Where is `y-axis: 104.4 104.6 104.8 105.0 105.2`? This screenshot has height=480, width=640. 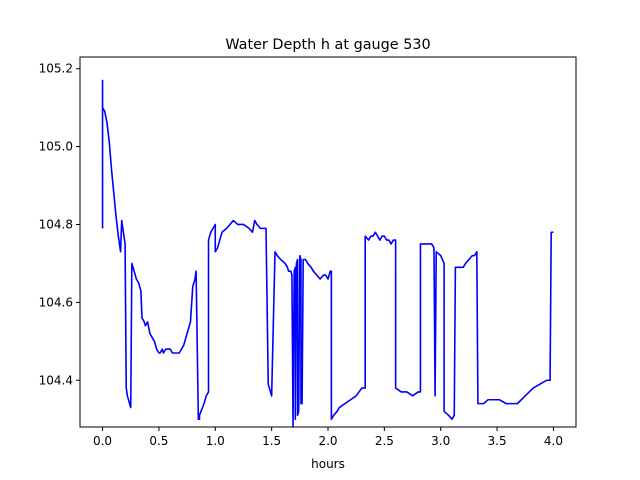
y-axis: 104.4 104.6 104.8 105.0 105.2 is located at coordinates (59, 224).